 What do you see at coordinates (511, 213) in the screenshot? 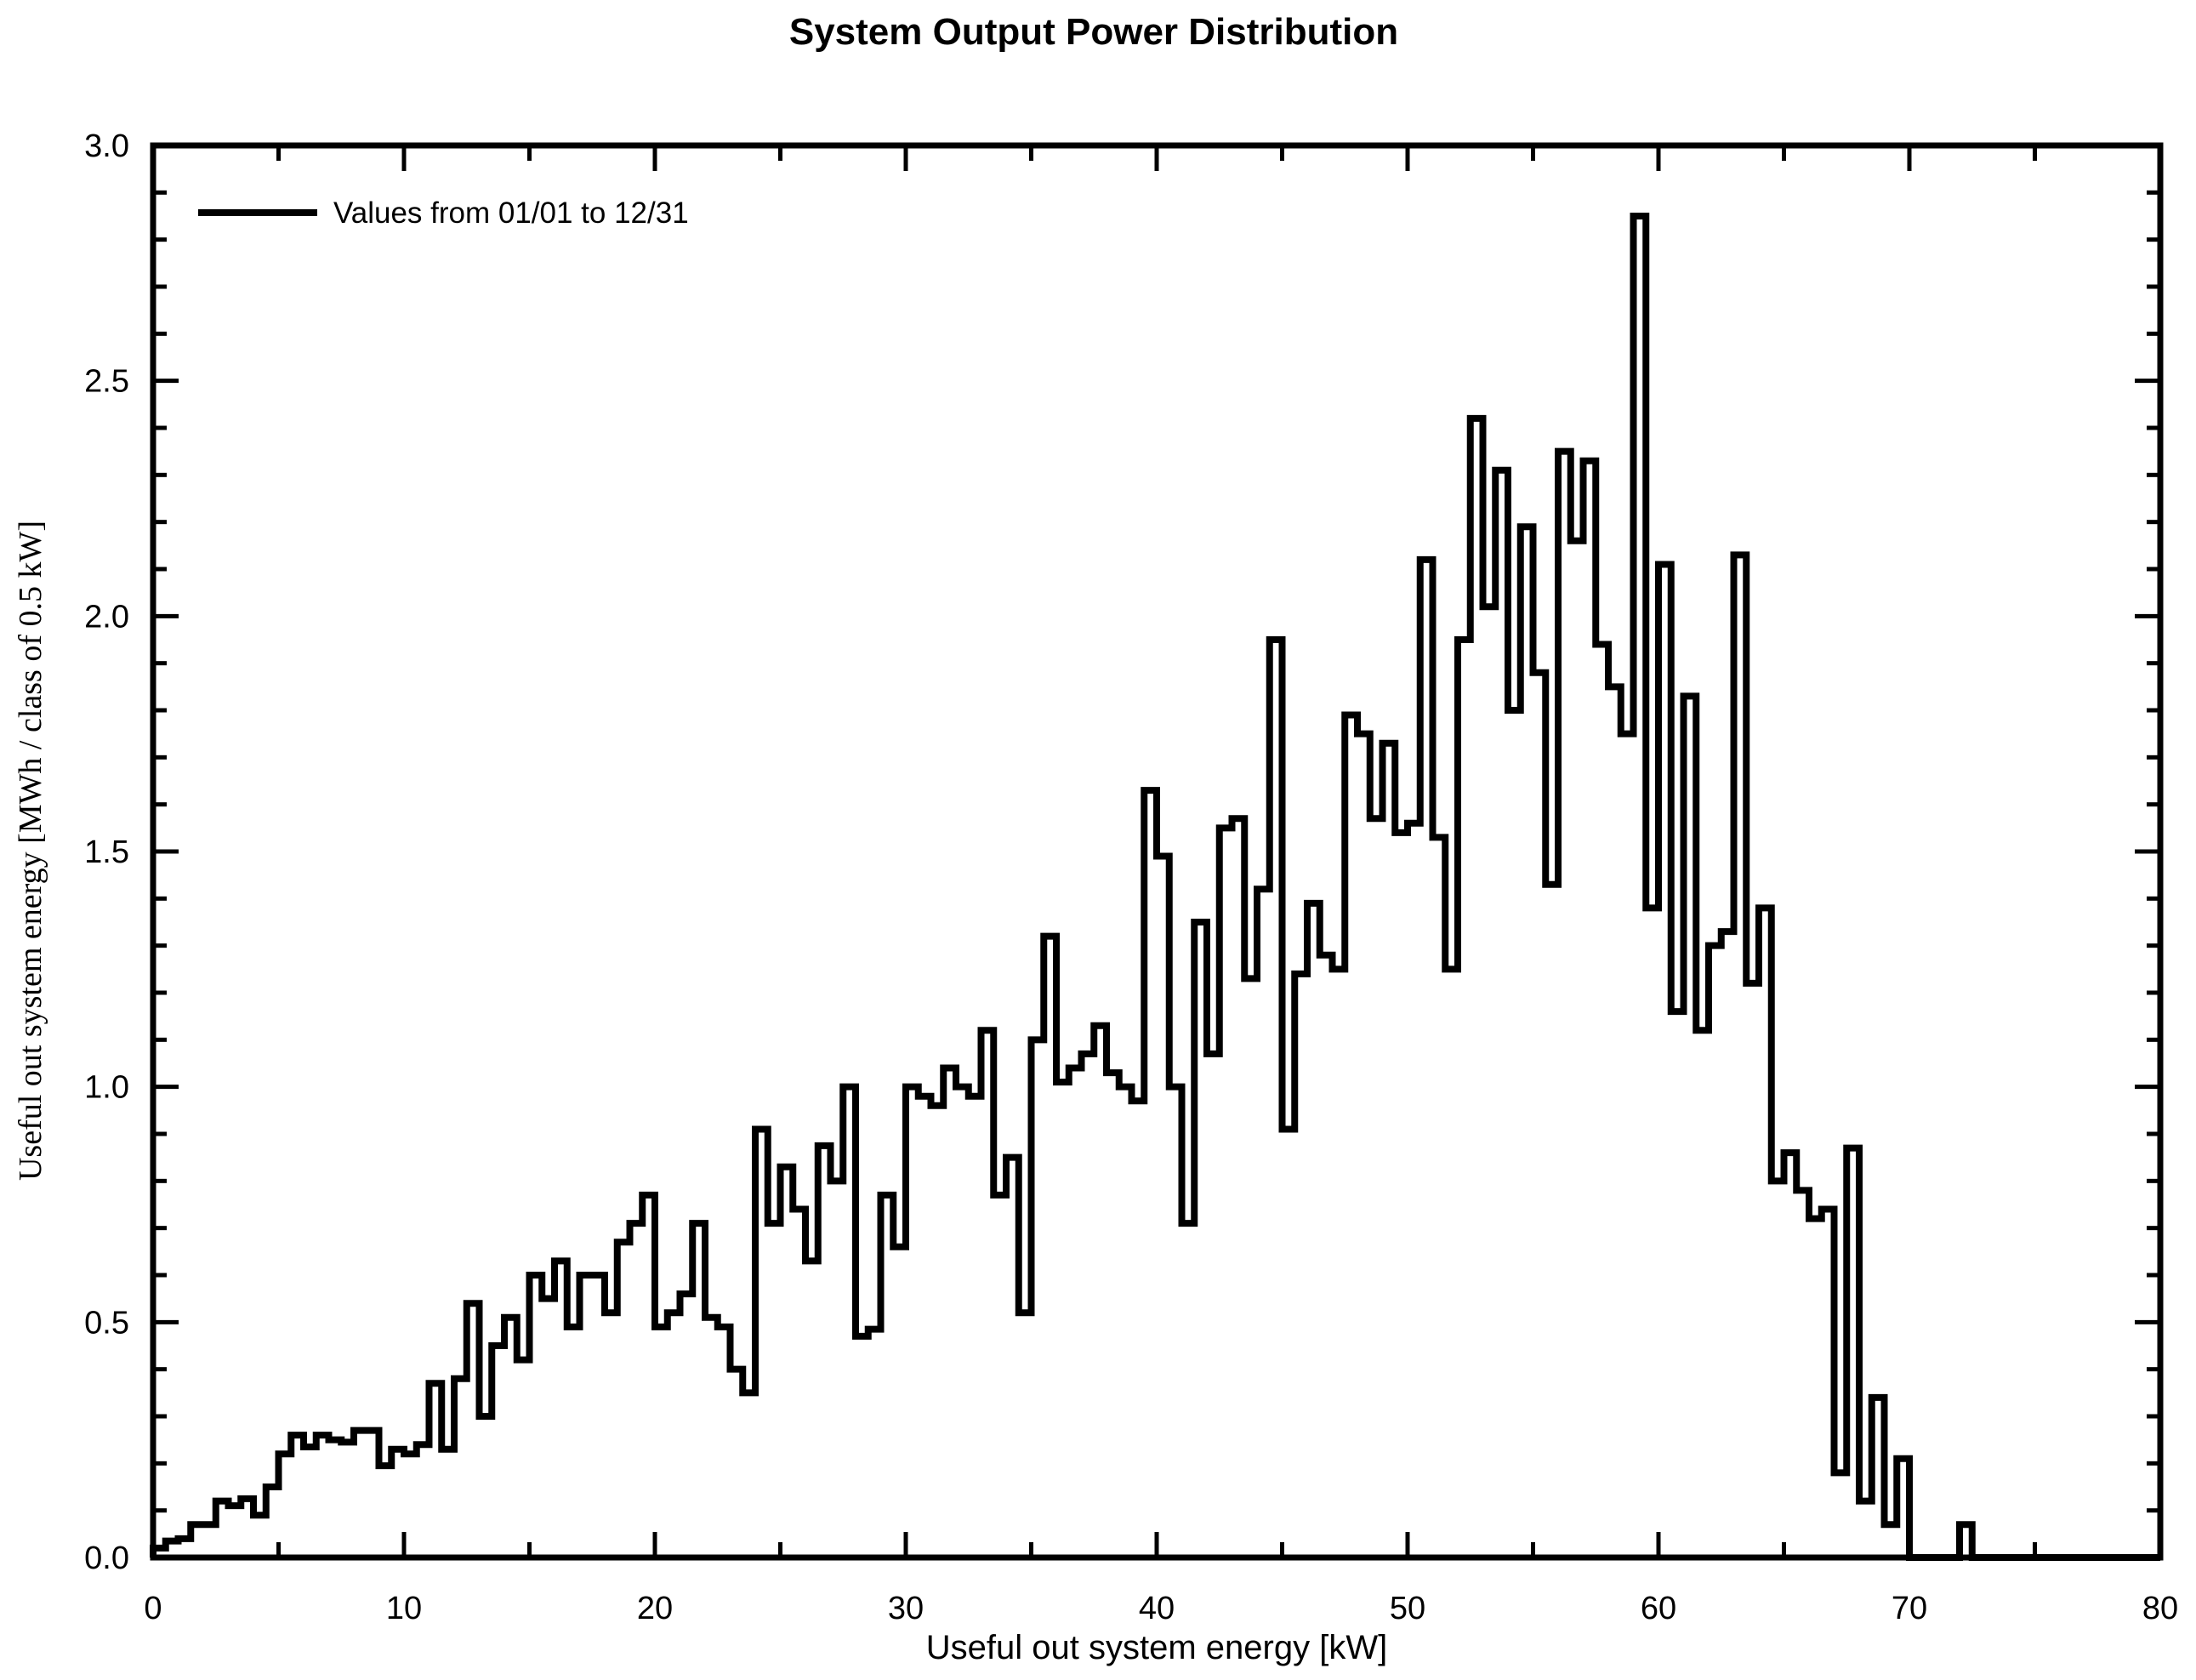
I see `legend-label: Values from 01/01 to 12/31` at bounding box center [511, 213].